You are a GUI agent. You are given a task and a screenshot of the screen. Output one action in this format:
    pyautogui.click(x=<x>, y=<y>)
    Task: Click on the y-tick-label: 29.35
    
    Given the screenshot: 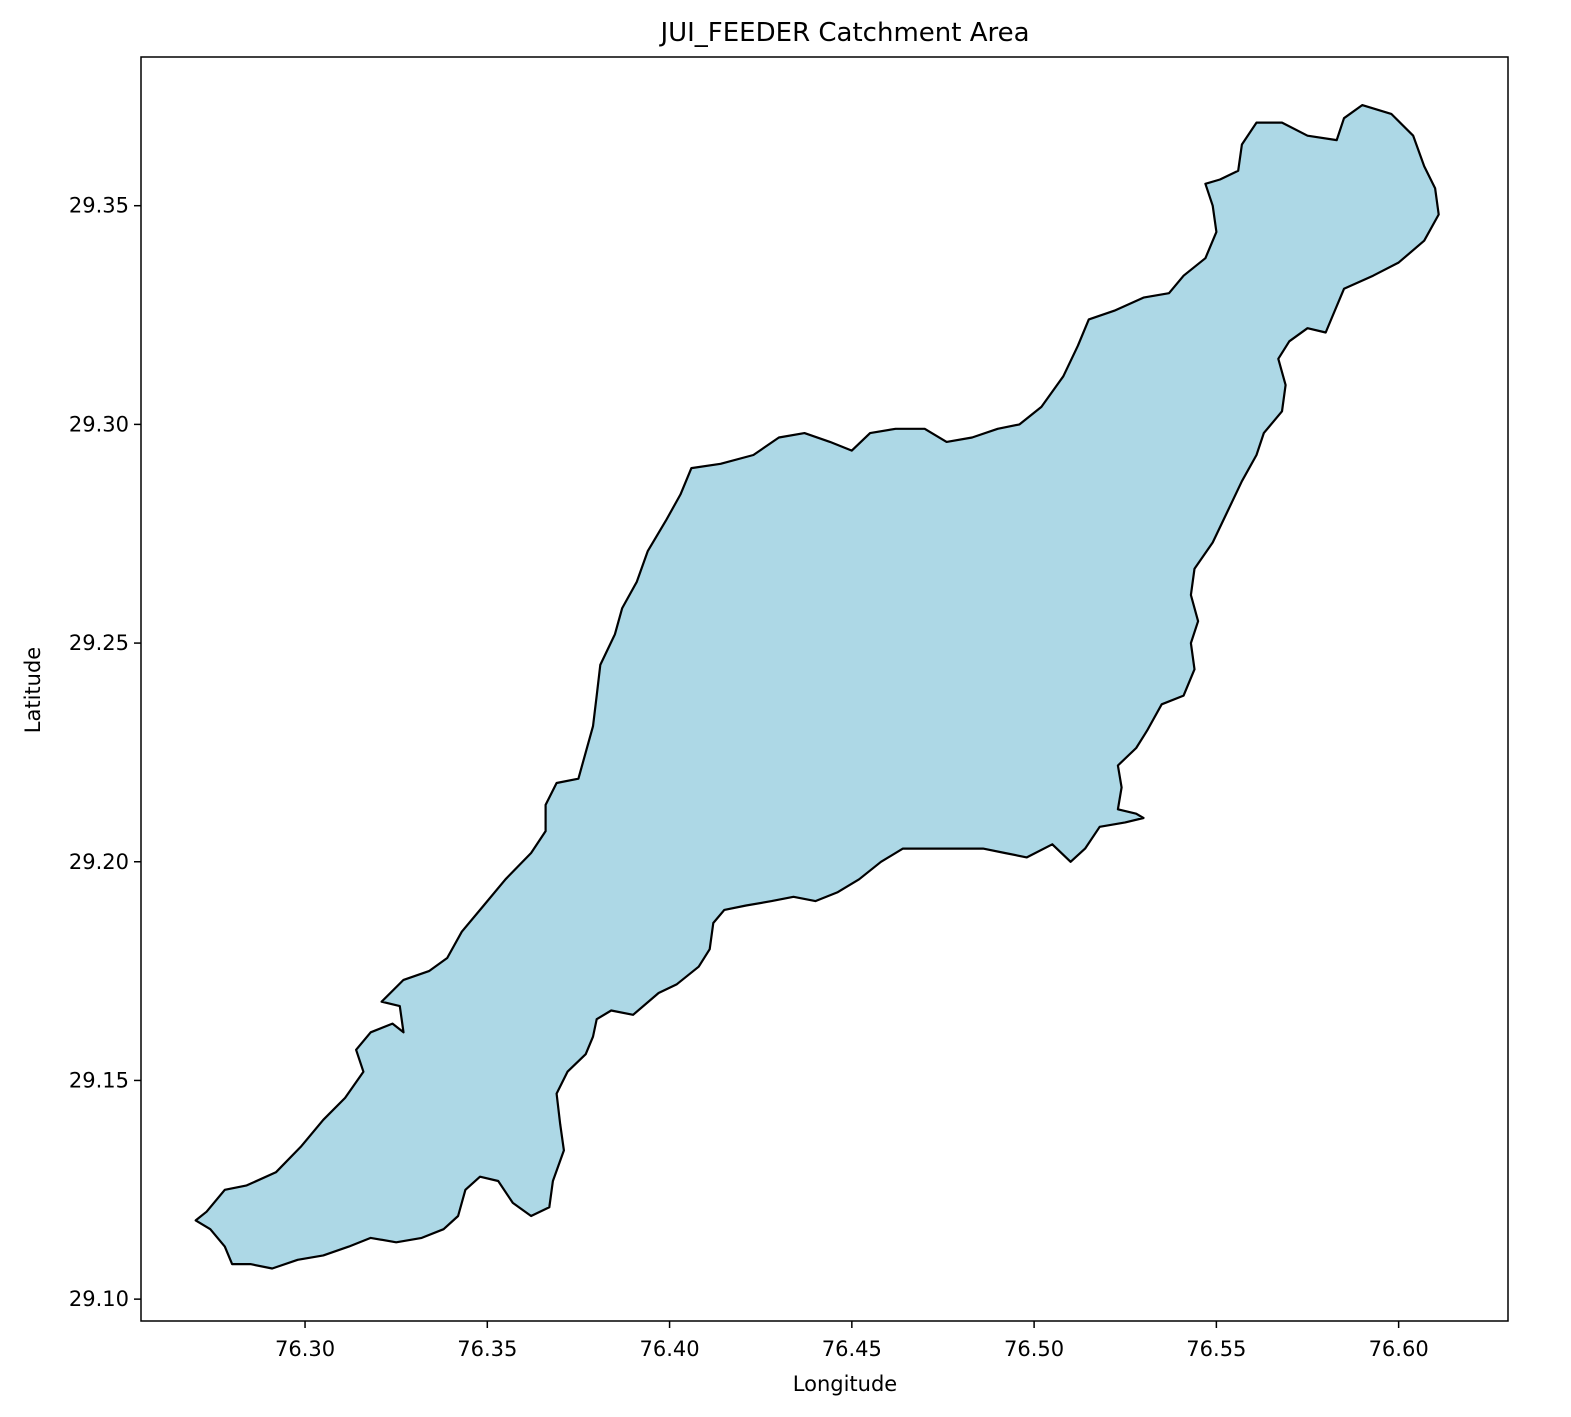 What is the action you would take?
    pyautogui.click(x=99, y=206)
    